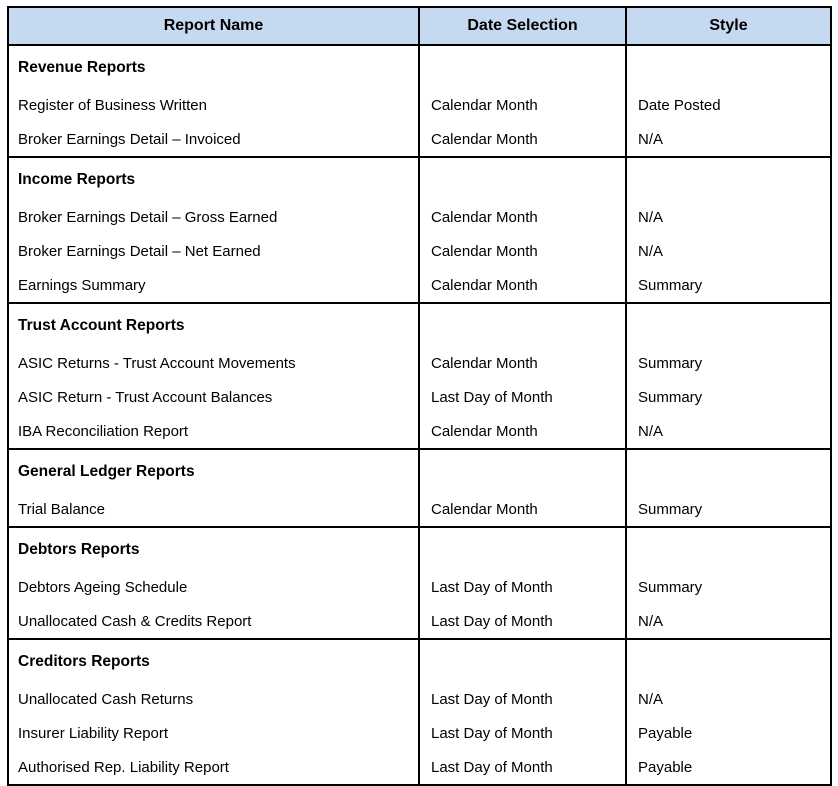 The height and width of the screenshot is (786, 838). Describe the element at coordinates (213, 767) in the screenshot. I see `report-name-cell: Authorised Rep. Liability Report` at that location.